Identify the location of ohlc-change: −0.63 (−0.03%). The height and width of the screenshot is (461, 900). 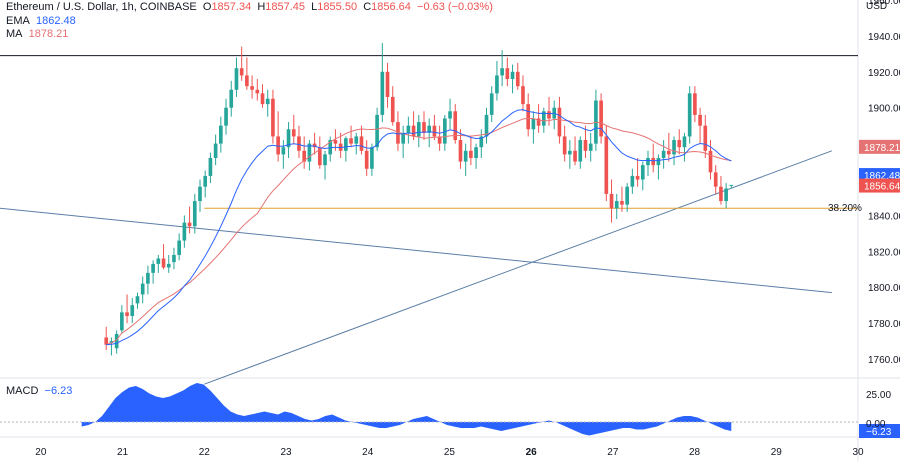
(455, 7).